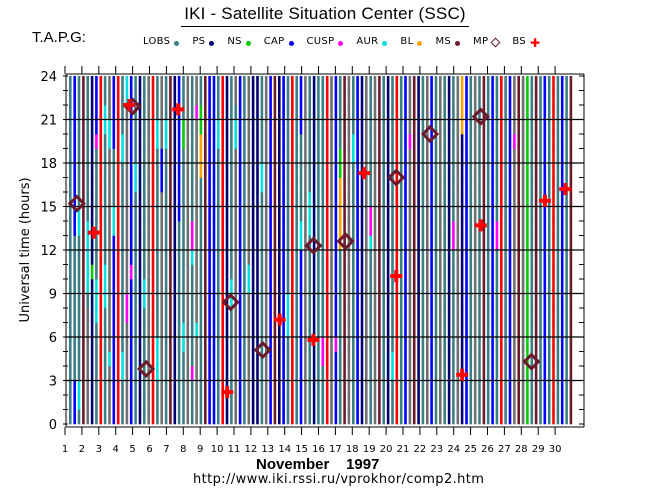 The width and height of the screenshot is (650, 500). I want to click on x-tick-label: 20, so click(386, 449).